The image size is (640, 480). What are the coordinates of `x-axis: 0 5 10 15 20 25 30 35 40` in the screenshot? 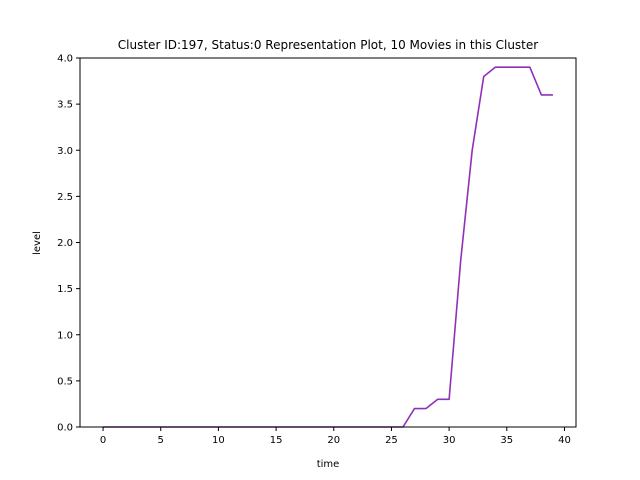 It's located at (335, 436).